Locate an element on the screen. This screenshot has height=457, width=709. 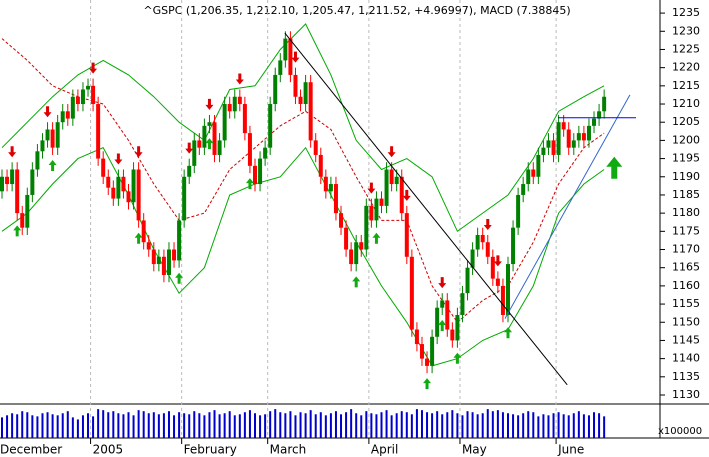
y-tick-label: 1140 is located at coordinates (686, 358).